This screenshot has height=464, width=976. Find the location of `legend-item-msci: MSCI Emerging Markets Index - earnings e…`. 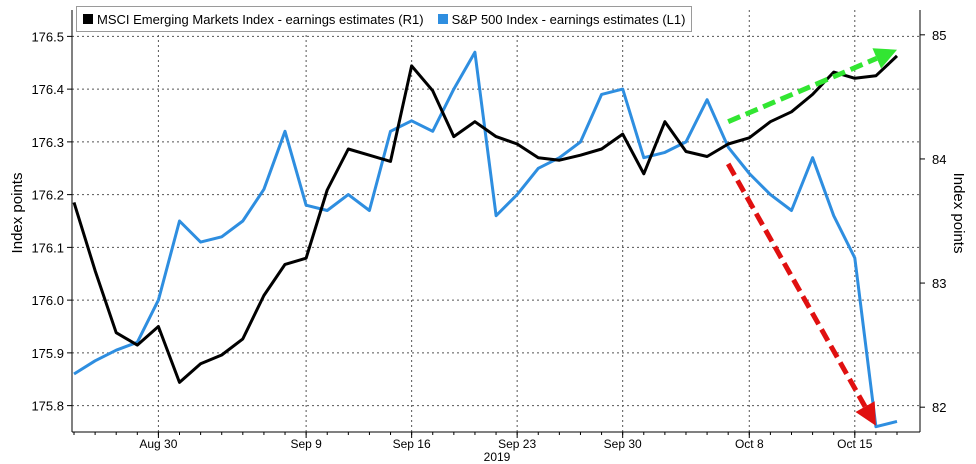

legend-item-msci: MSCI Emerging Markets Index - earnings e… is located at coordinates (253, 19).